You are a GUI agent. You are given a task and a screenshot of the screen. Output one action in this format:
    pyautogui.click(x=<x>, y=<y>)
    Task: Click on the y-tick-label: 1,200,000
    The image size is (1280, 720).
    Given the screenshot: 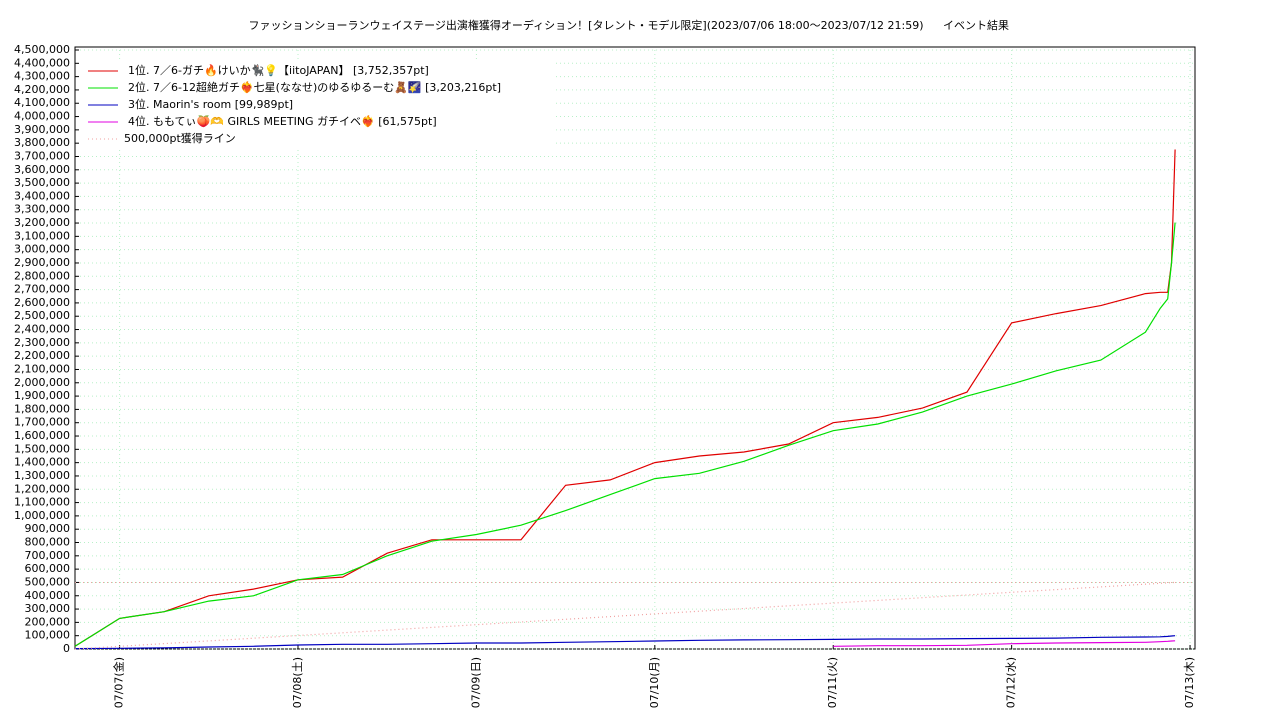 What is the action you would take?
    pyautogui.click(x=42, y=488)
    